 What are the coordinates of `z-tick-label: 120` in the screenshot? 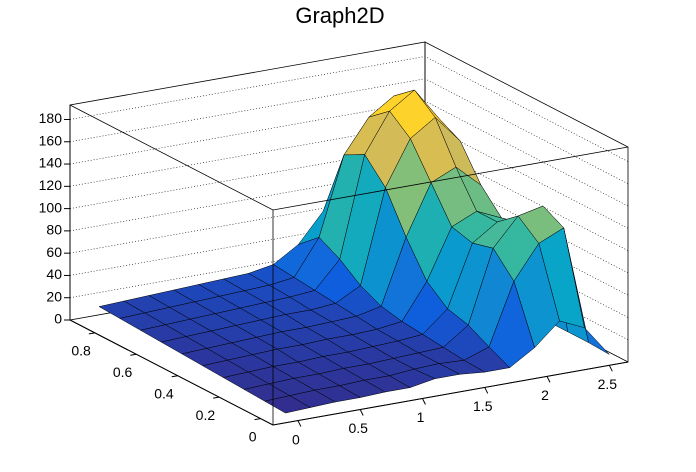 It's located at (51, 185).